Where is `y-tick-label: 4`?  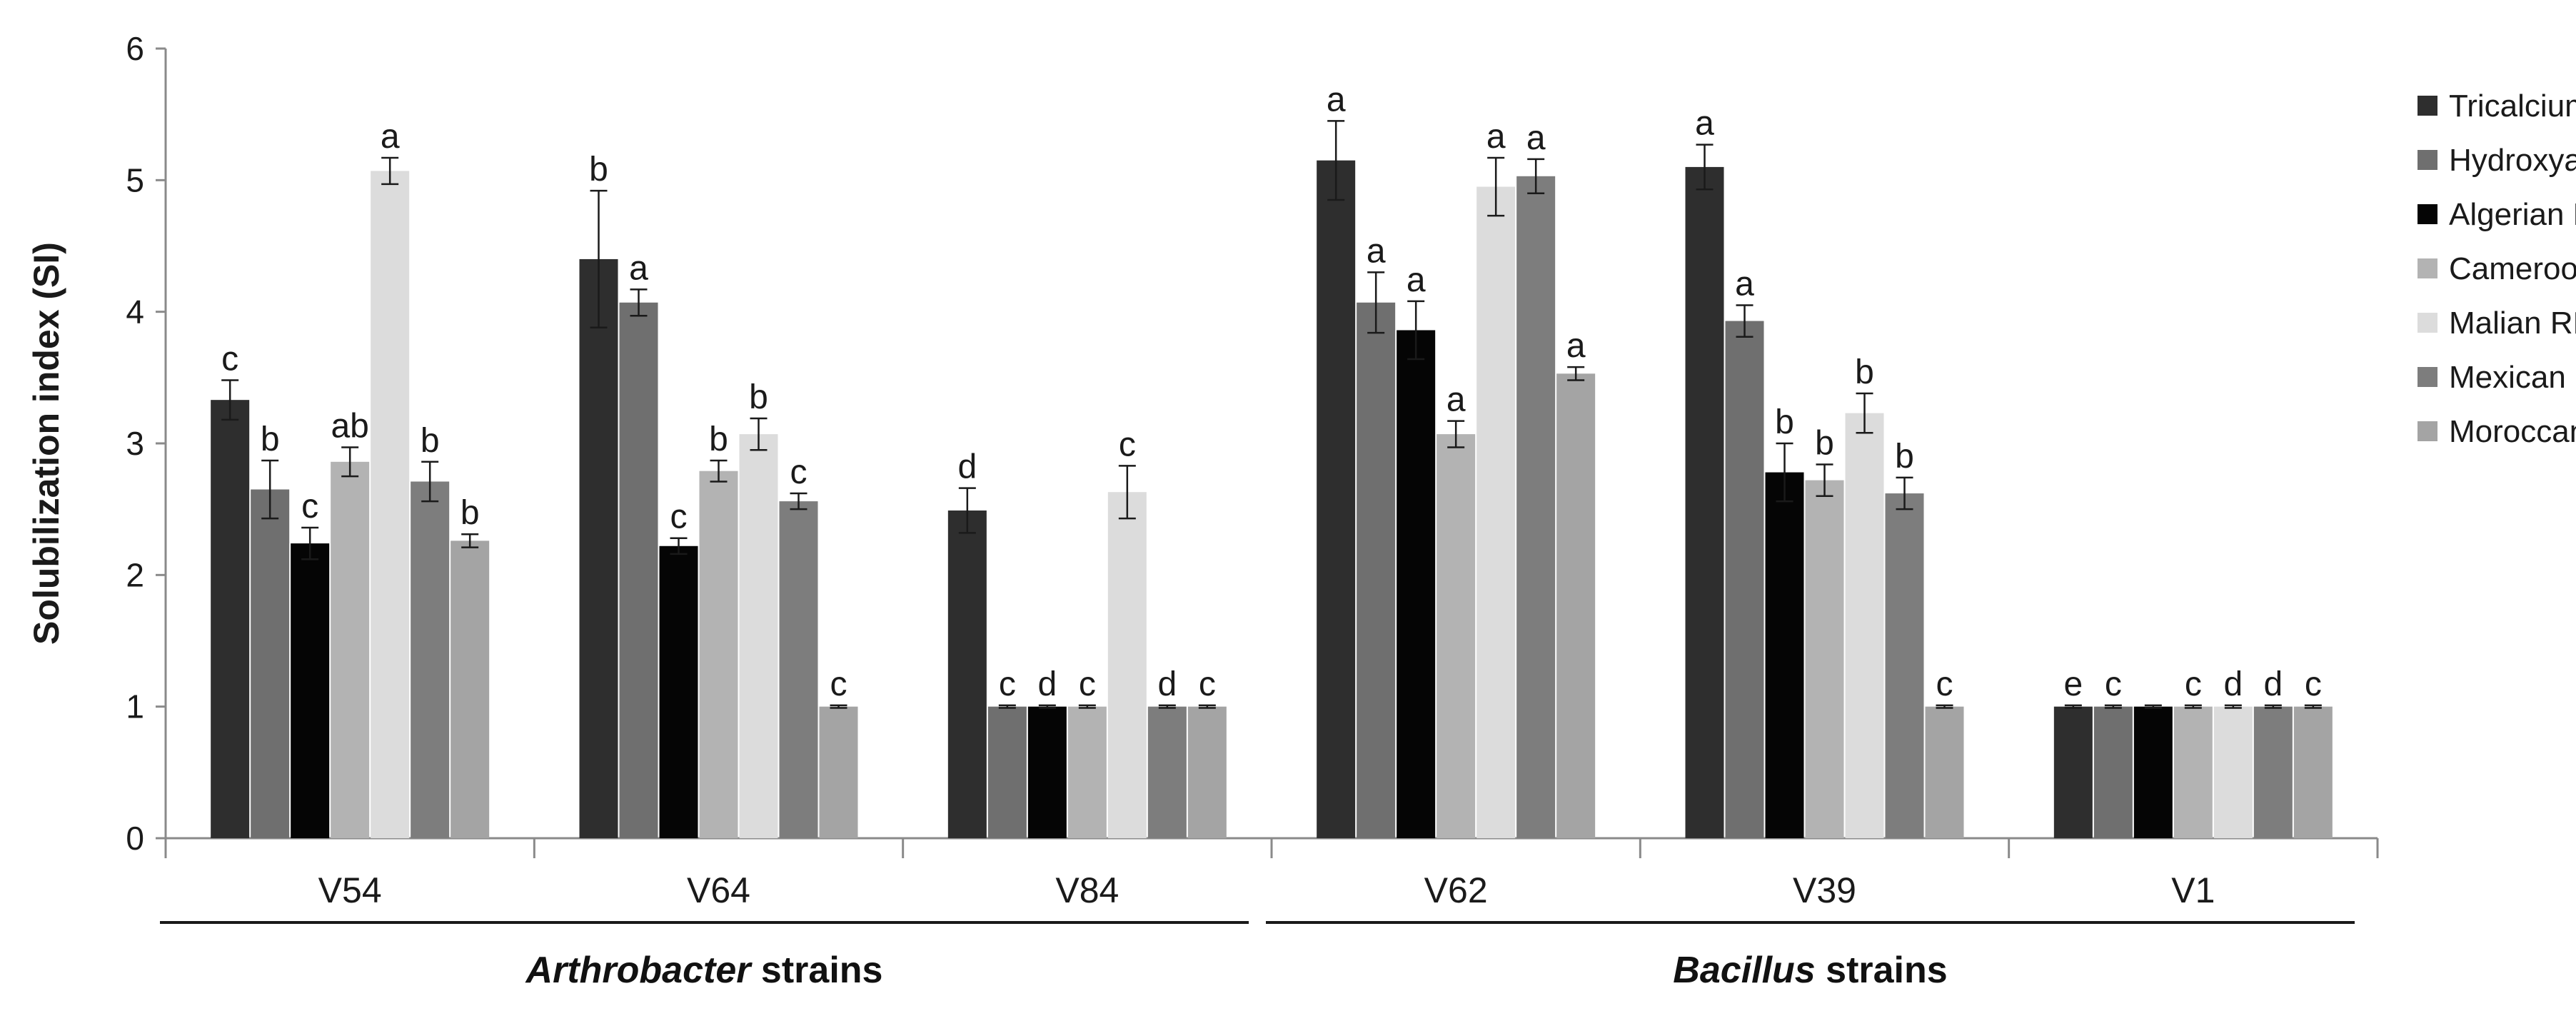 y-tick-label: 4 is located at coordinates (135, 312).